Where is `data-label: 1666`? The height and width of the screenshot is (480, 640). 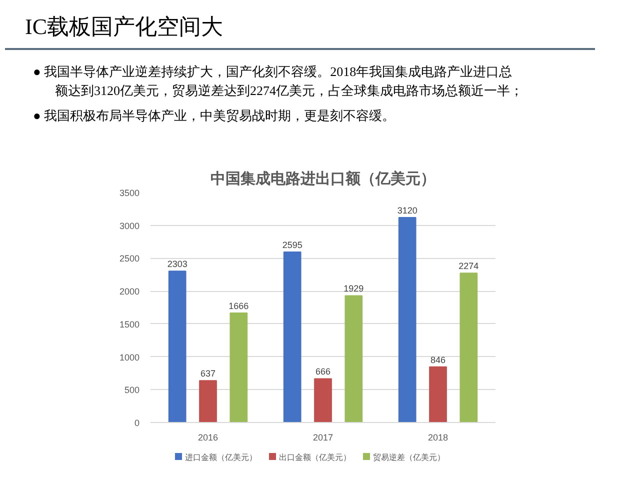
data-label: 1666 is located at coordinates (238, 306).